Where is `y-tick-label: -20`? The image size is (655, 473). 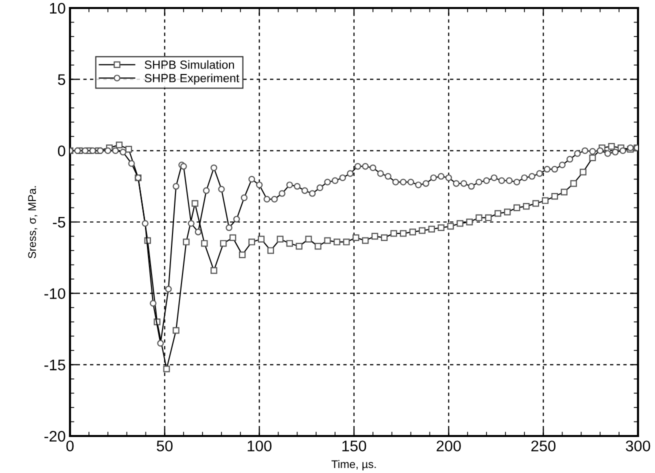 y-tick-label: -20 is located at coordinates (55, 436).